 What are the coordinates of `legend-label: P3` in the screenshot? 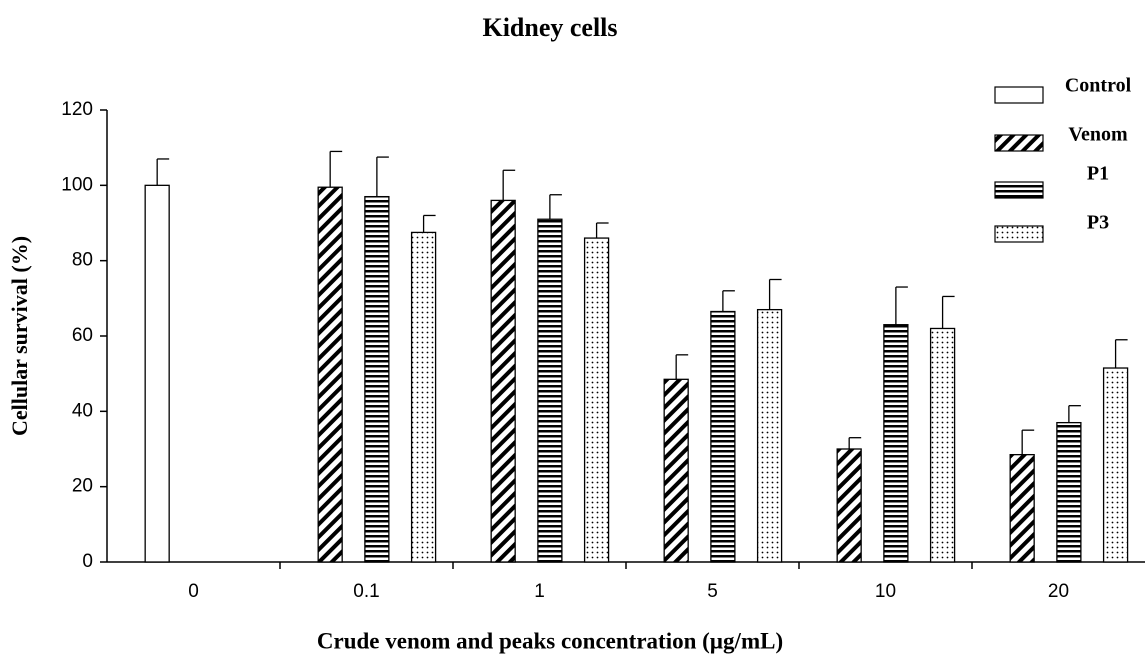 It's located at (1098, 223).